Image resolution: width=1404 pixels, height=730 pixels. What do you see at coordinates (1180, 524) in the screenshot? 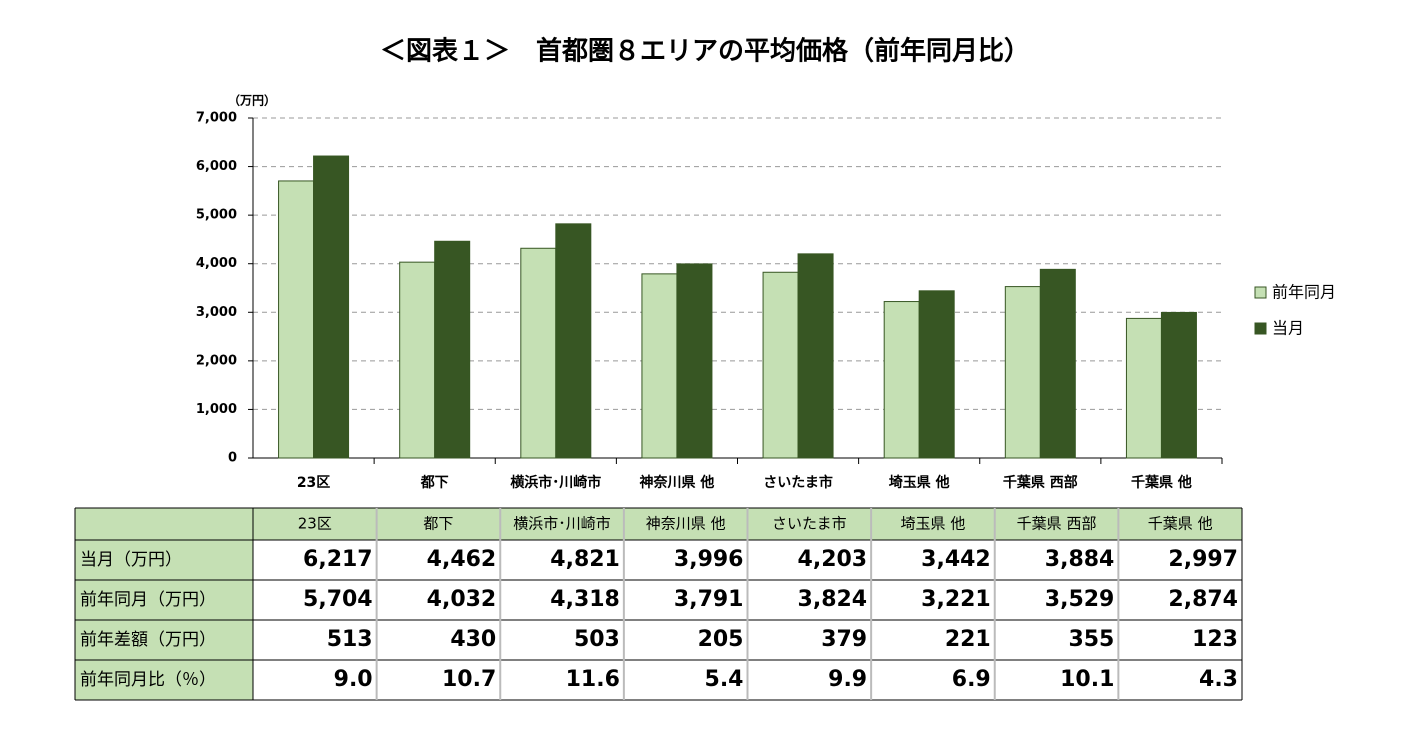
I see `table-header: 千葉県 他` at bounding box center [1180, 524].